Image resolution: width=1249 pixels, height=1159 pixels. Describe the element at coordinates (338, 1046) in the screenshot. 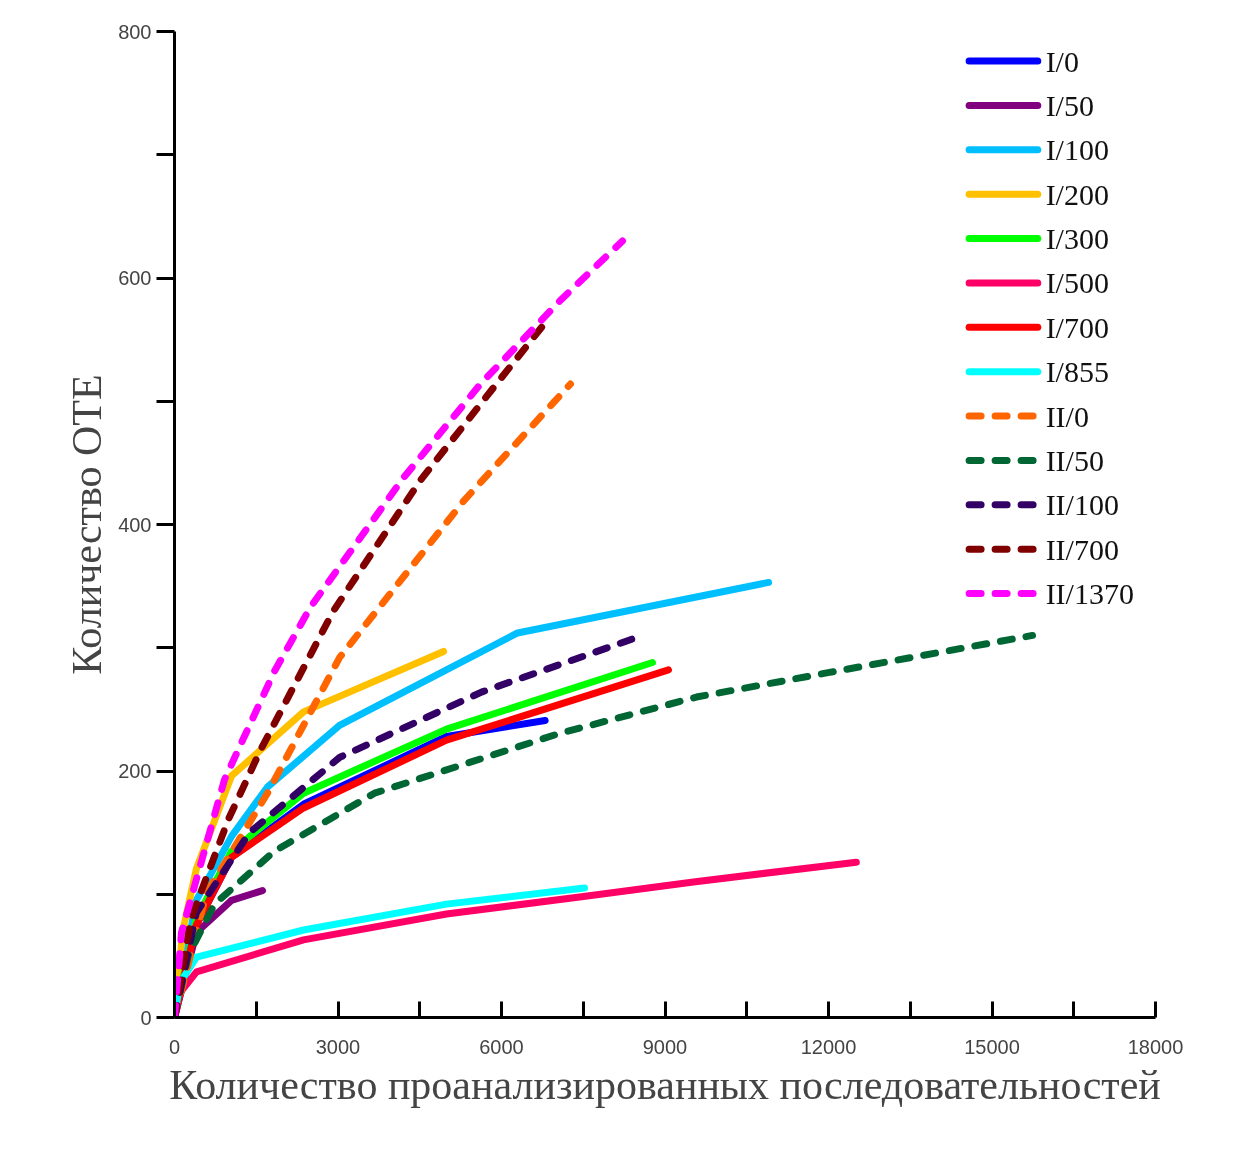

I see `x-tick-label: 3000` at that location.